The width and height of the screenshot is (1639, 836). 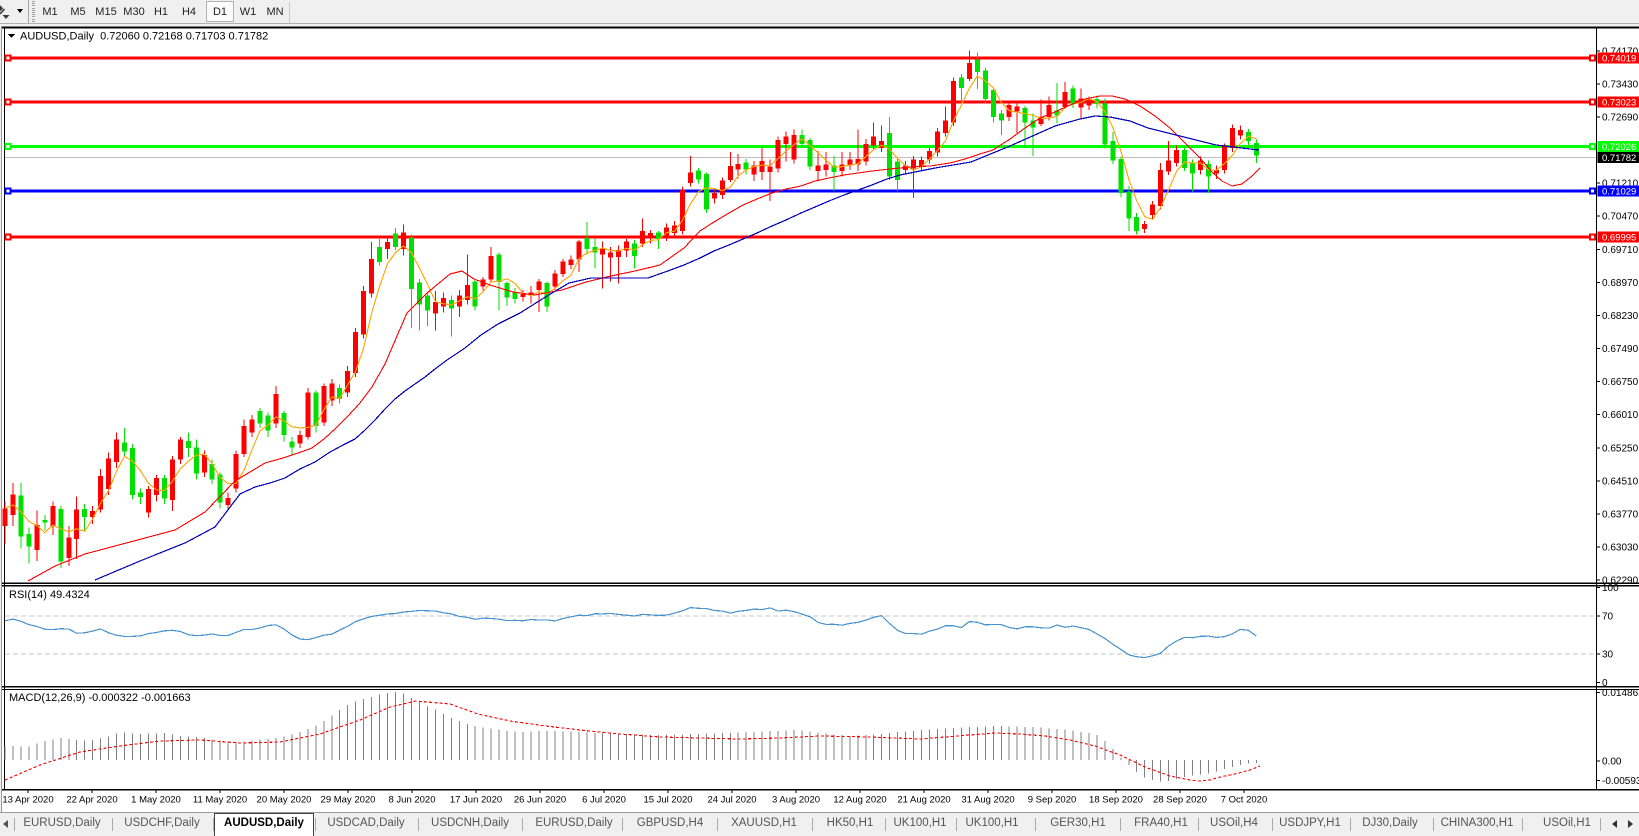 I want to click on svg-text: 0.73023, so click(x=1619, y=103).